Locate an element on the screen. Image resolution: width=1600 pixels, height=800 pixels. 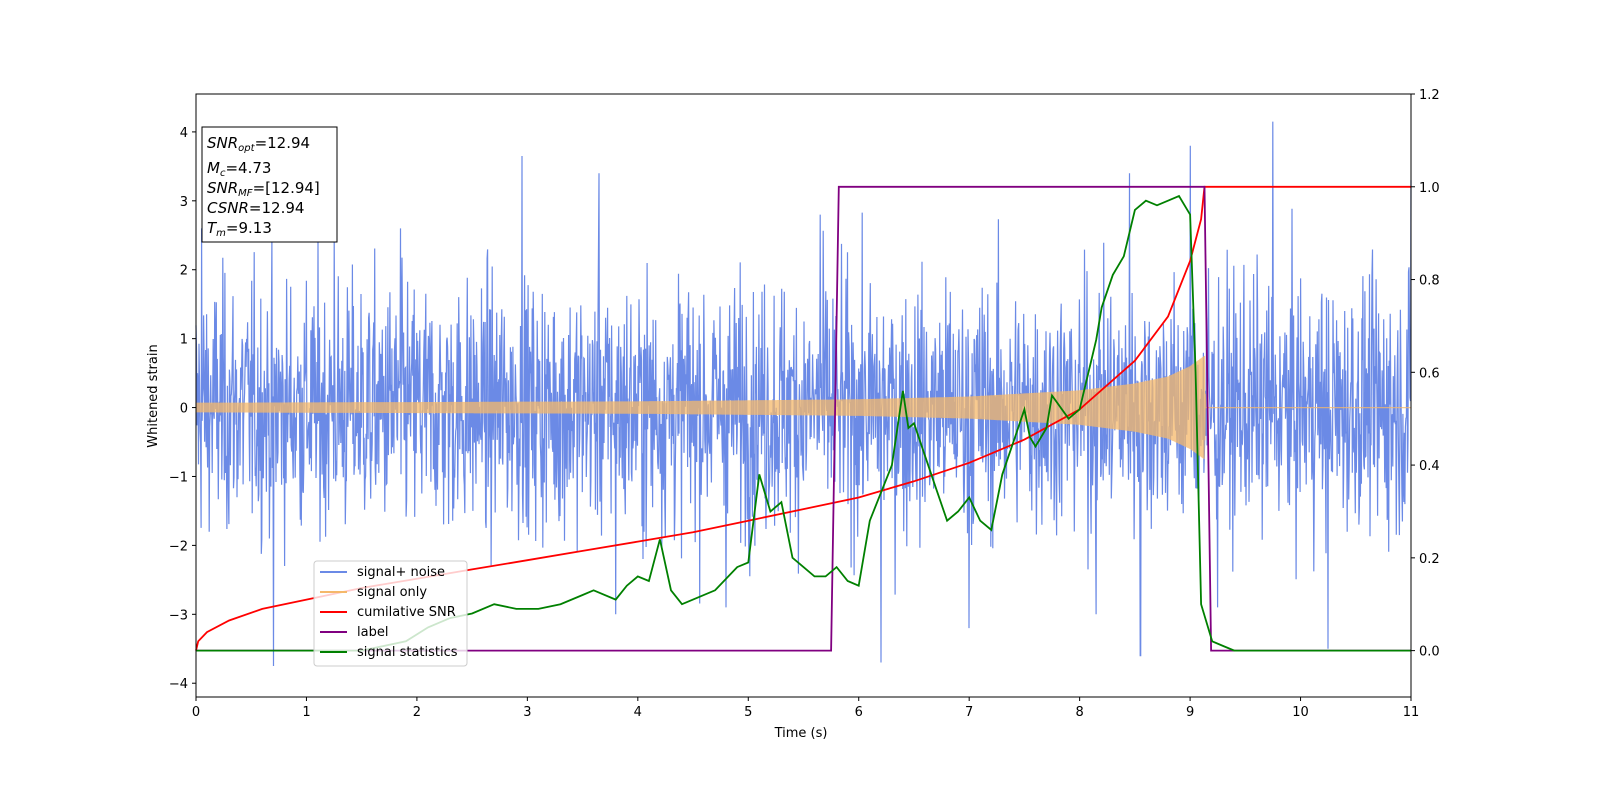
y2-tick-label: 0.2 is located at coordinates (1429, 559).